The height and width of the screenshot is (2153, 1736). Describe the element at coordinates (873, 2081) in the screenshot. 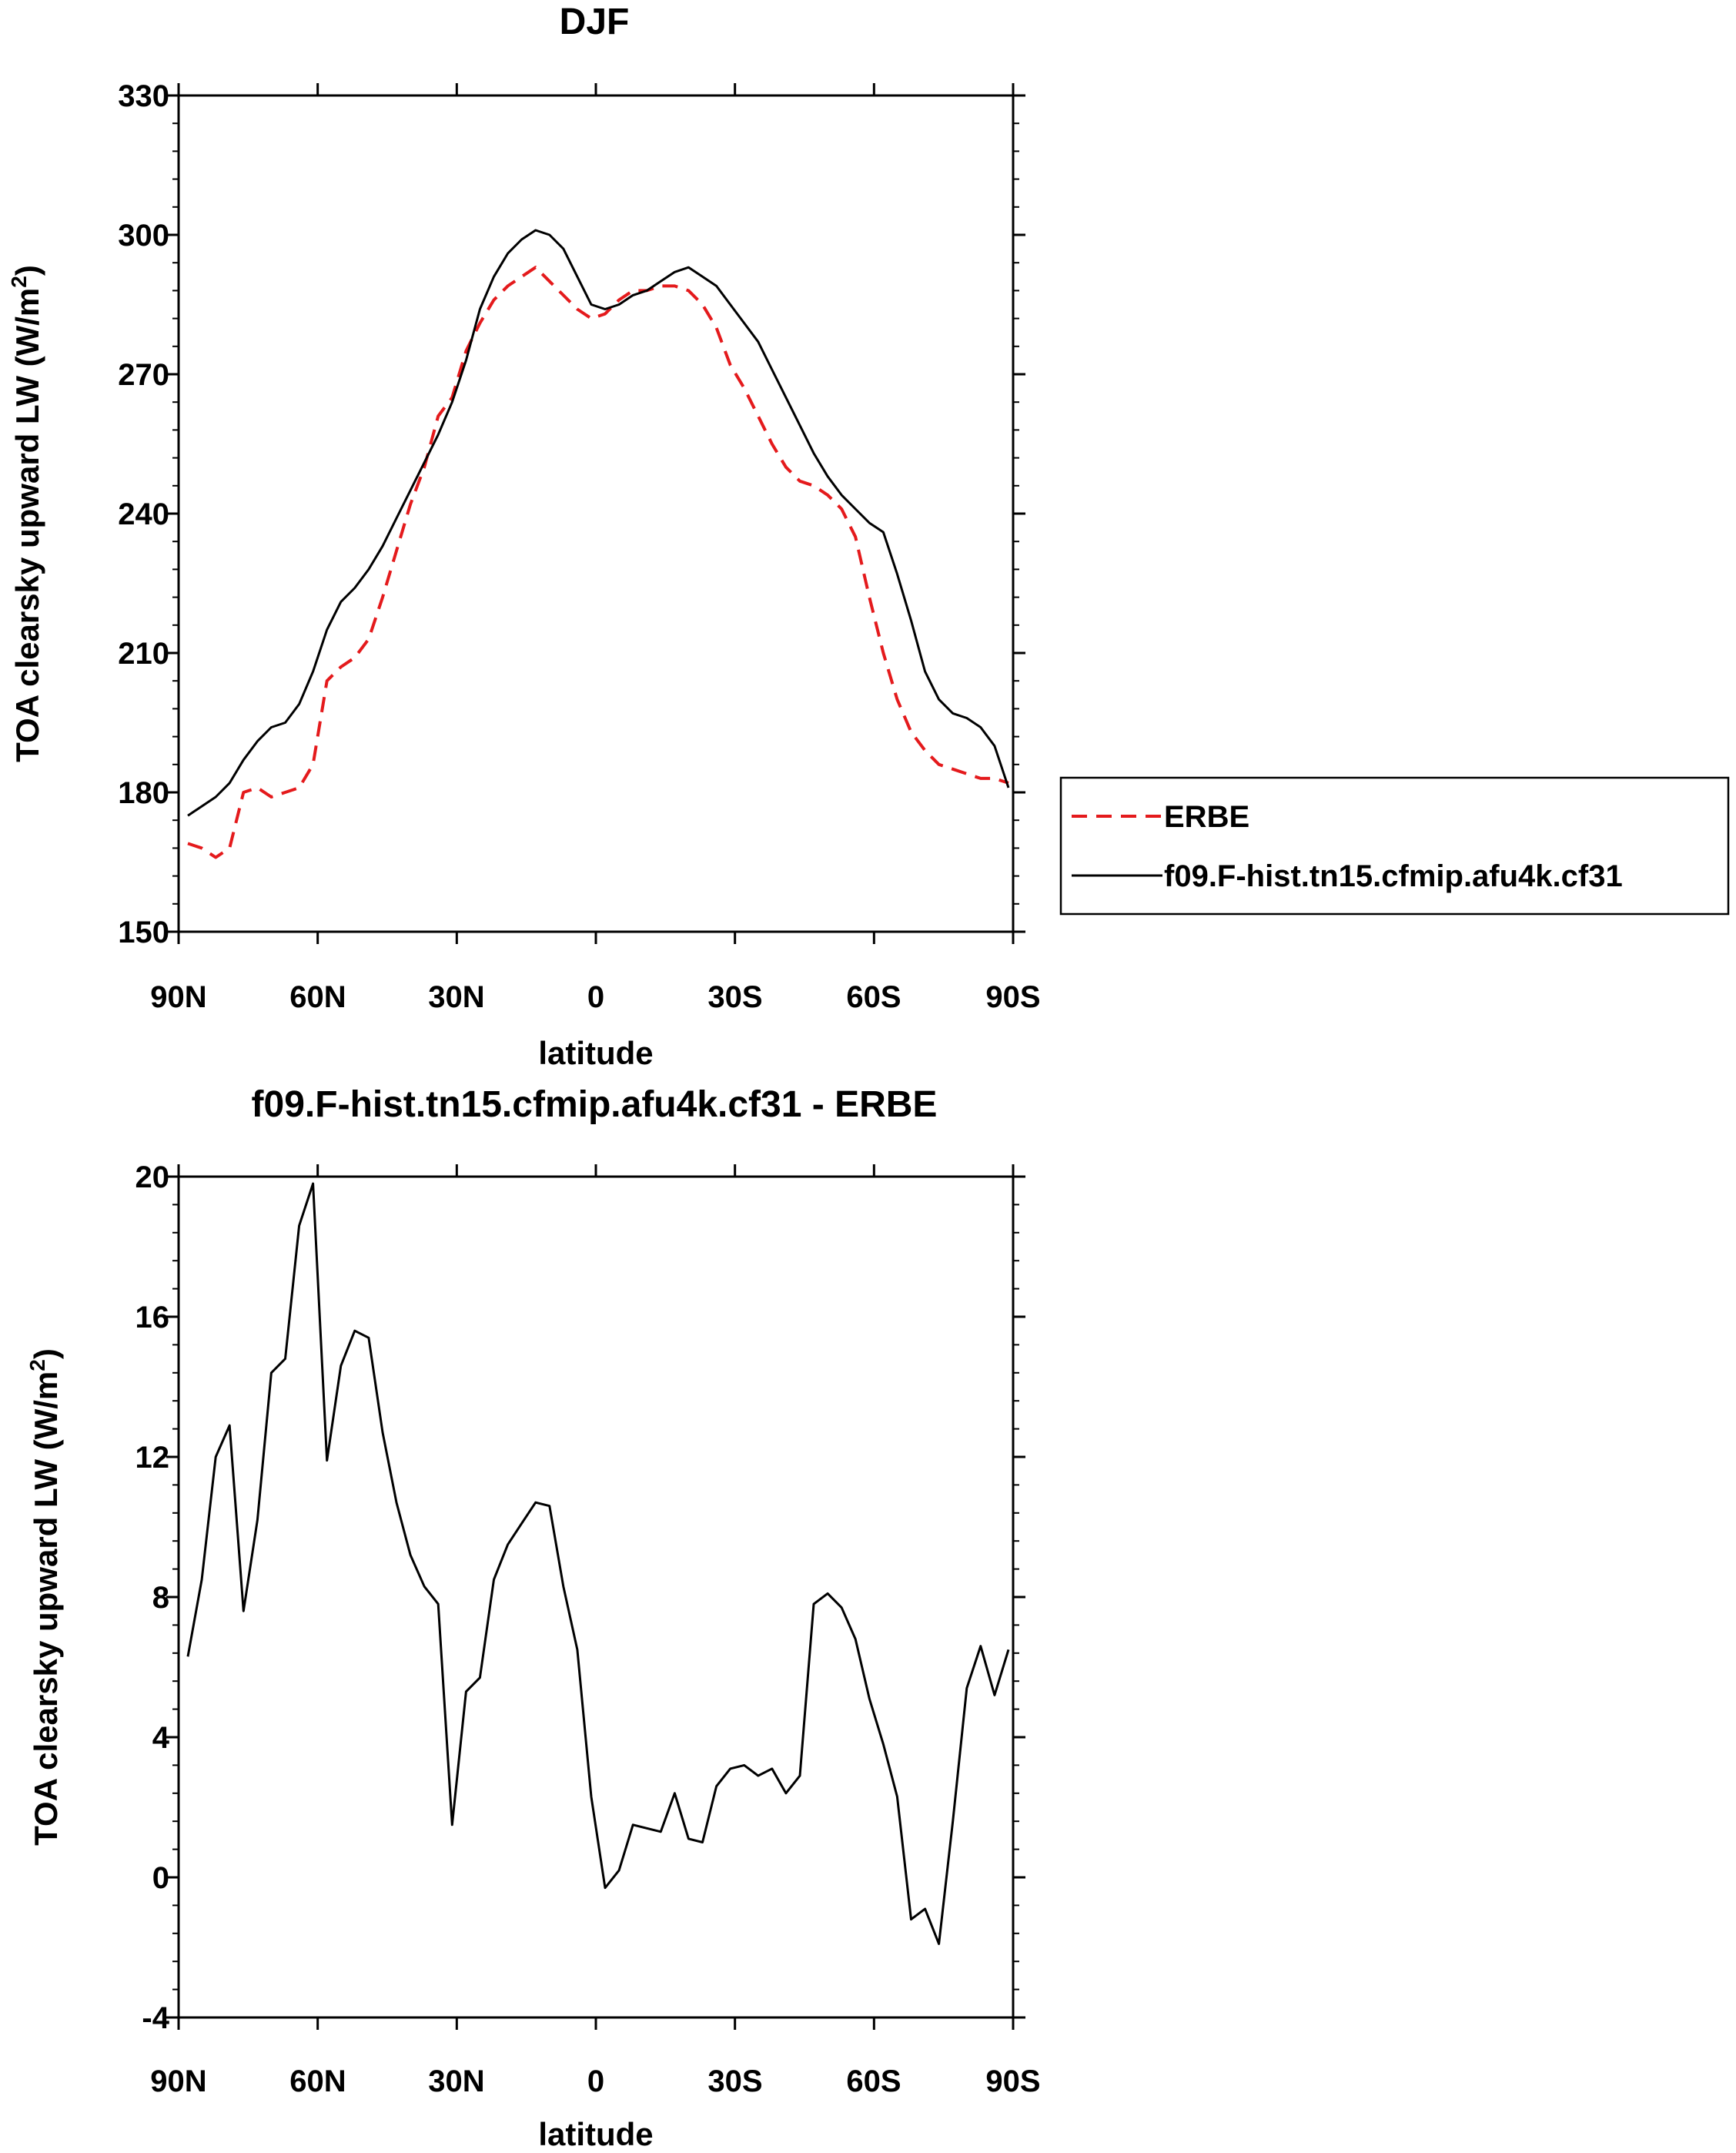

I see `bottom-xtick-label-5: 60S` at that location.